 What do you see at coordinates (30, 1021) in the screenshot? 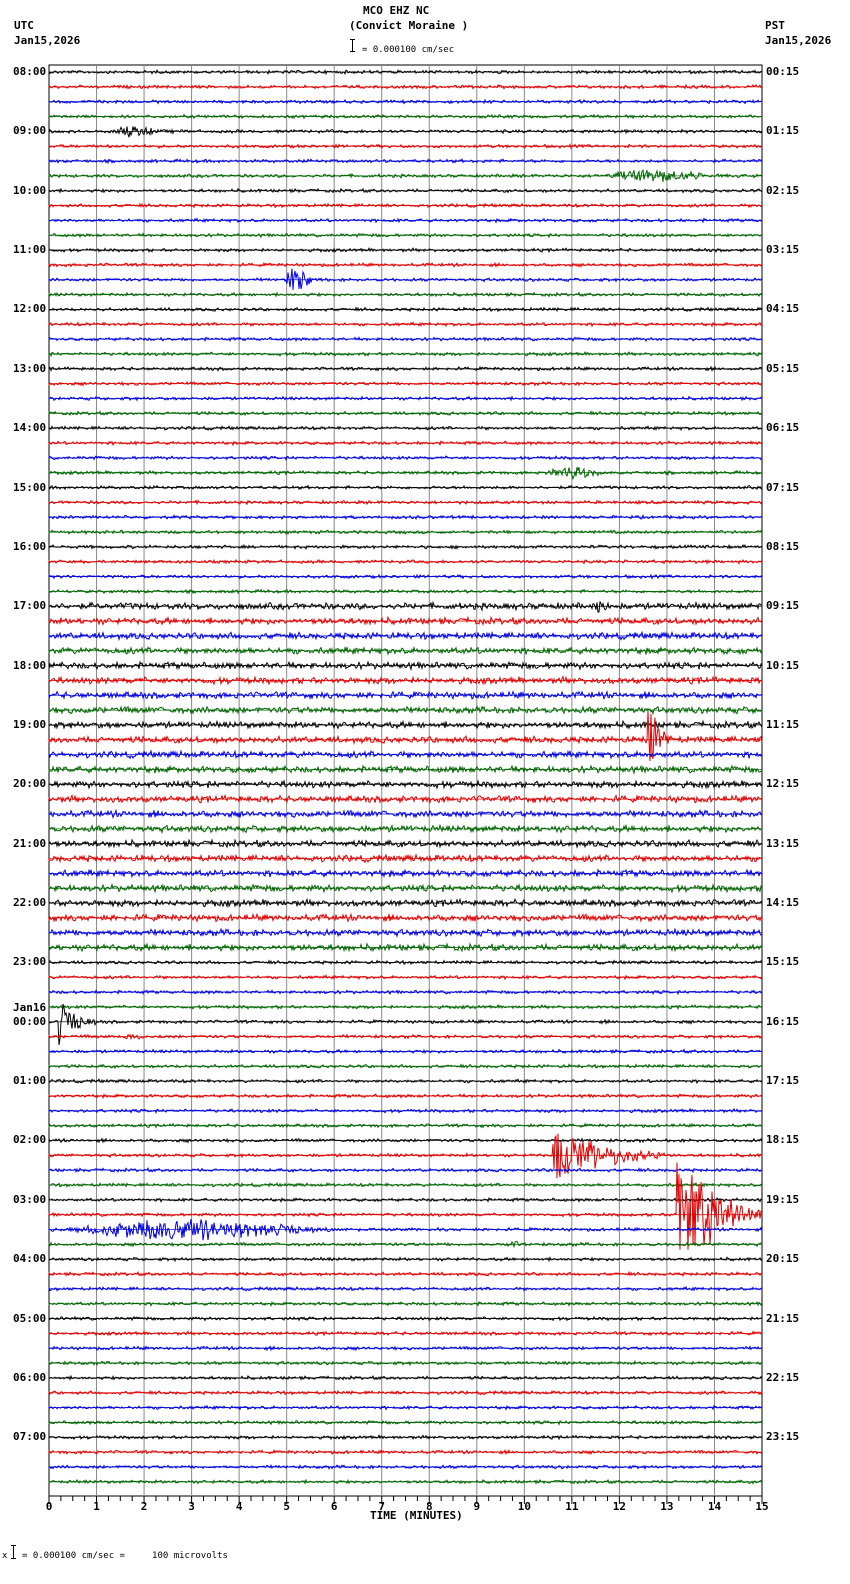
I see `utc-hour-label: 00:00` at bounding box center [30, 1021].